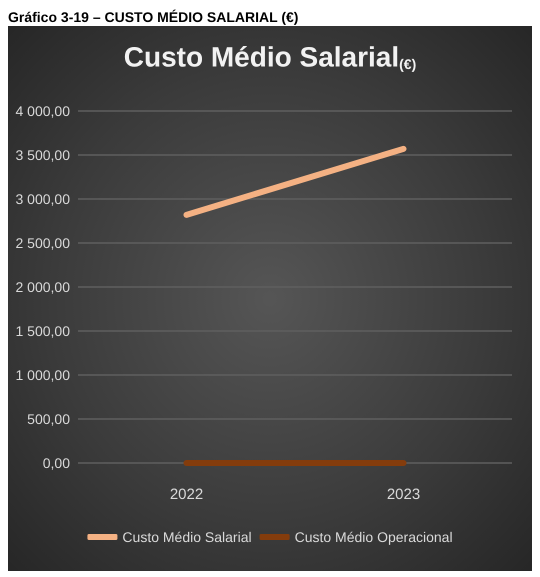  I want to click on y-tick-label: 0,00, so click(56, 463).